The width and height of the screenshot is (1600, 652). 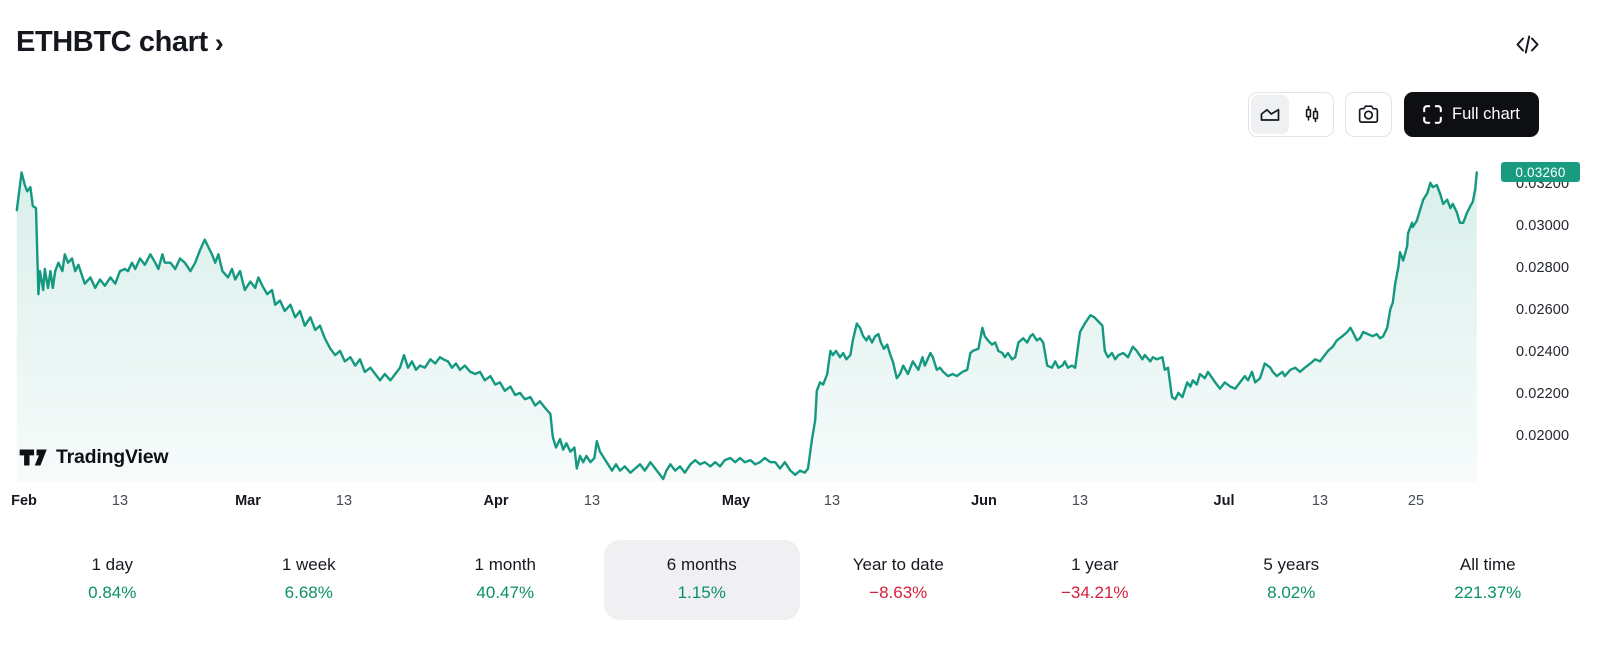 I want to click on page-title: ETHBTC chart, so click(x=112, y=42).